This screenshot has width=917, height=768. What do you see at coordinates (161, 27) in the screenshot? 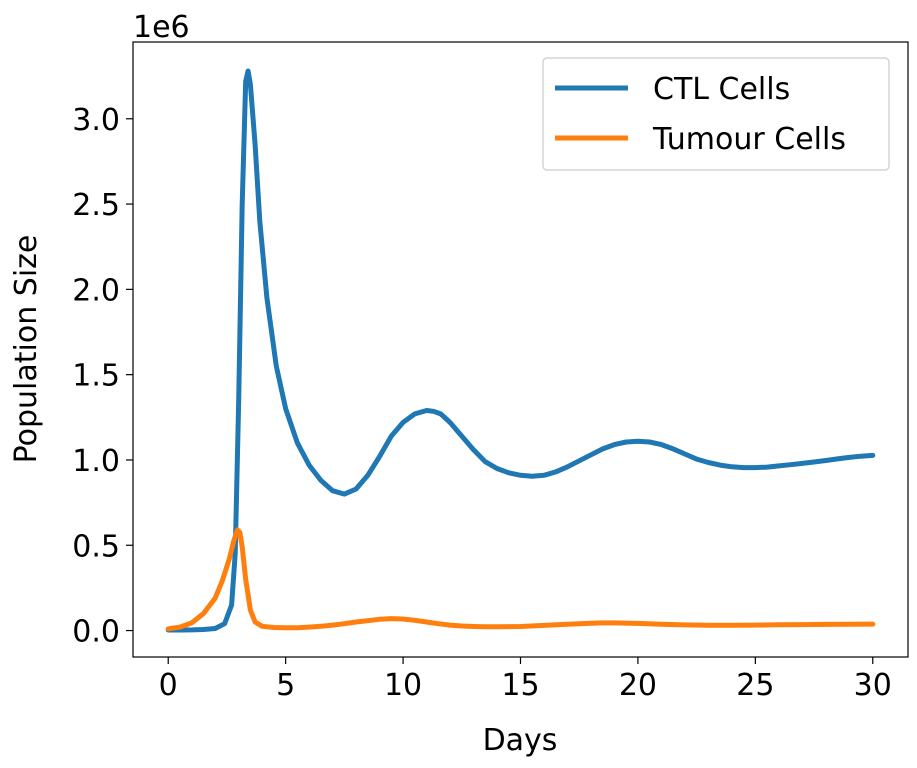
I see `y-offset-label: 1e6` at bounding box center [161, 27].